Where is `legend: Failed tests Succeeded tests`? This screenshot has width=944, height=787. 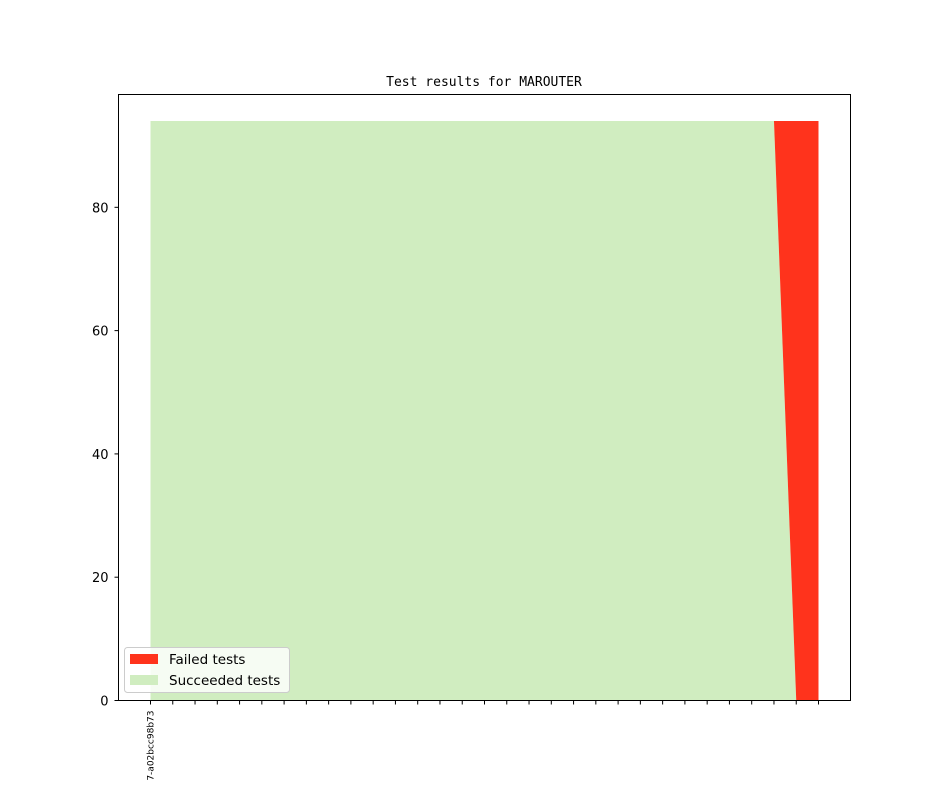
legend: Failed tests Succeeded tests is located at coordinates (207, 670).